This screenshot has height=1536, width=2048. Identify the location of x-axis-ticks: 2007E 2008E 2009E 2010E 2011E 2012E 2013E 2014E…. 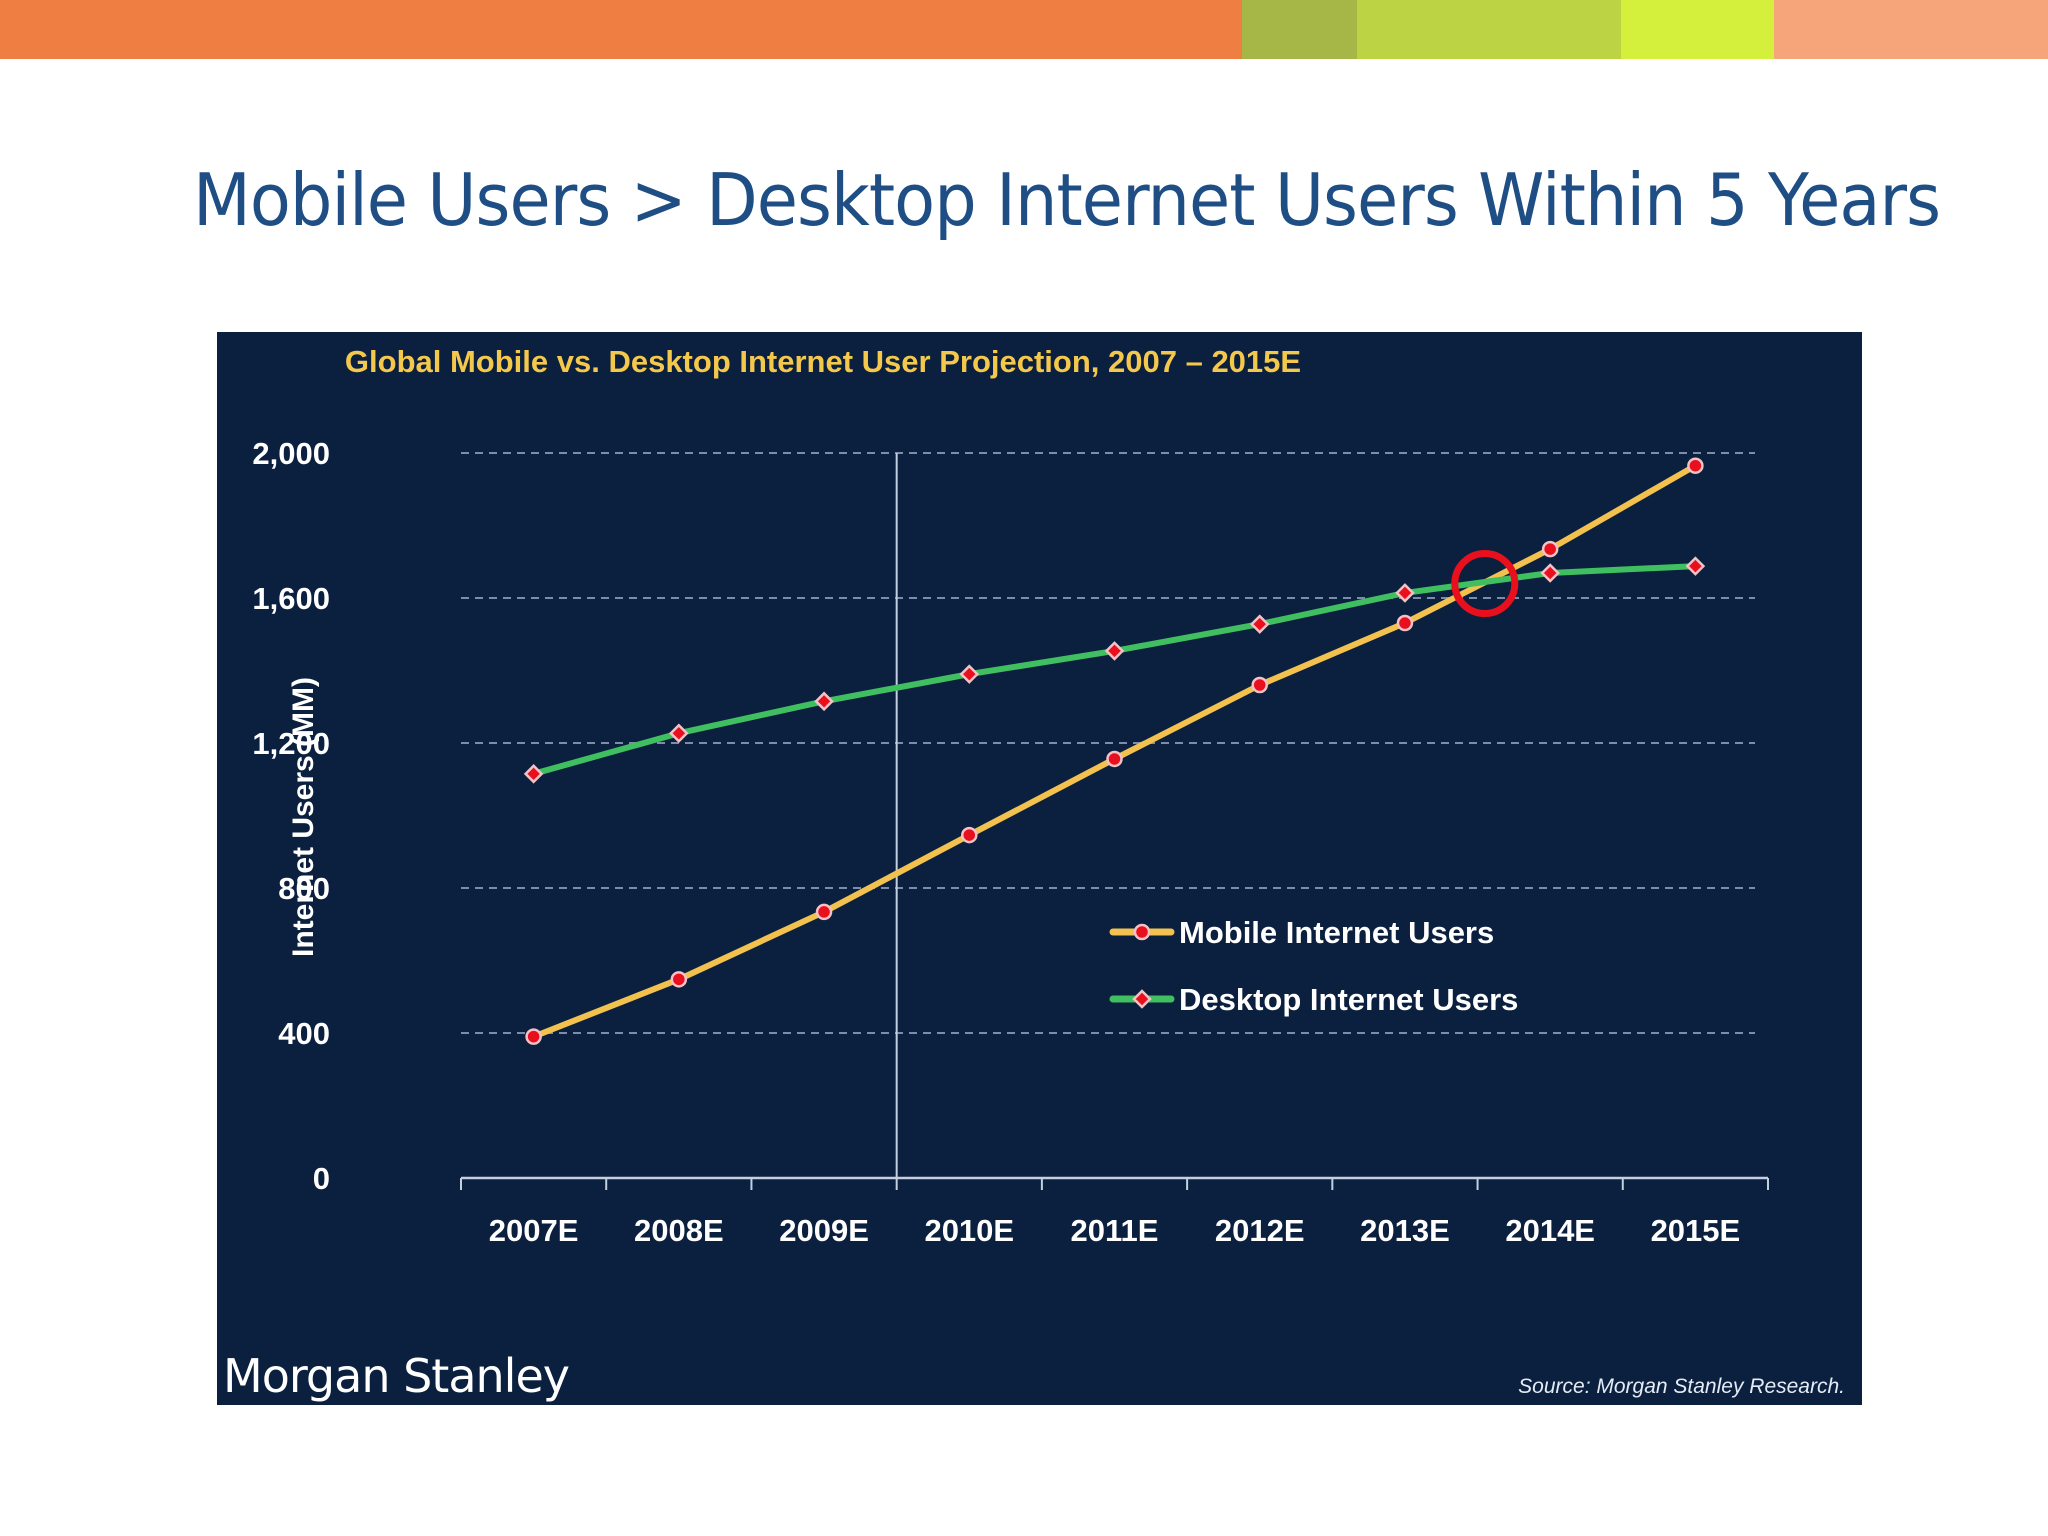
(1114, 1230).